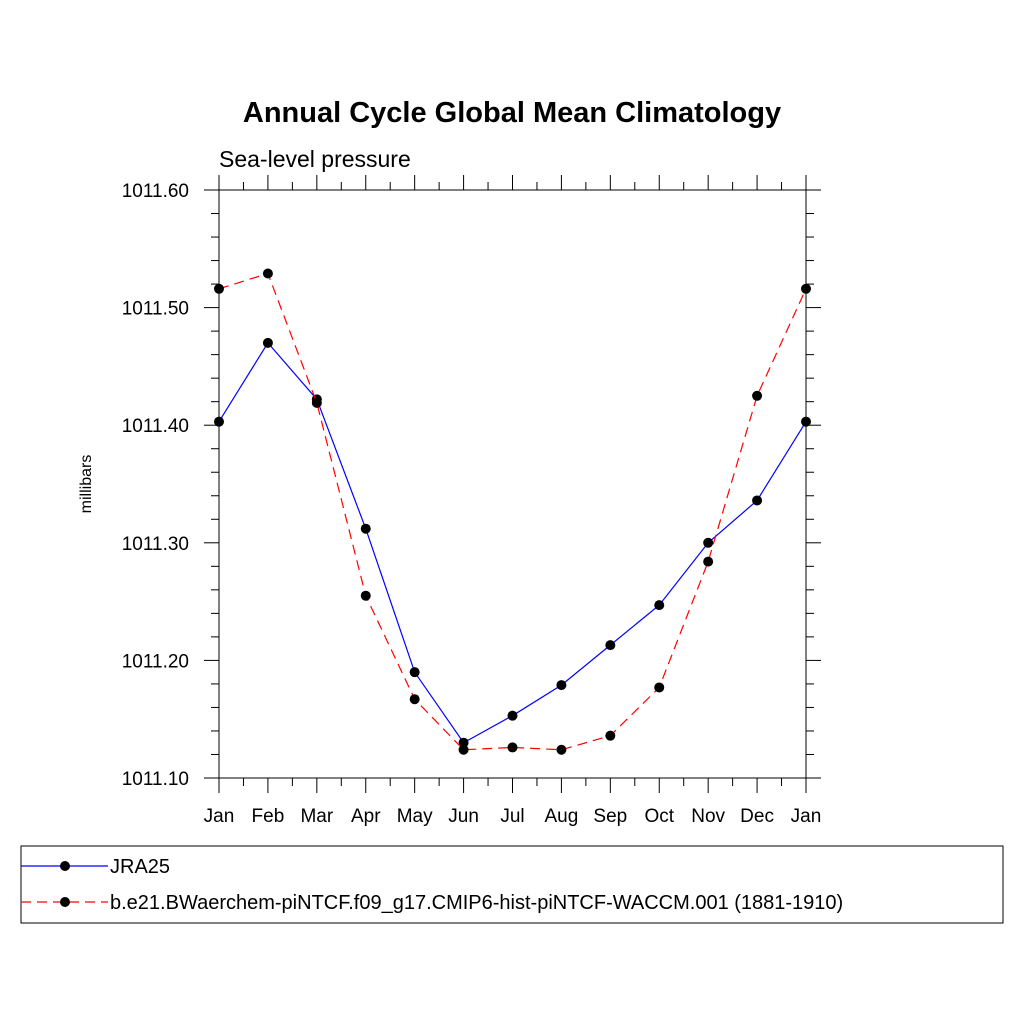 The image size is (1024, 1024). What do you see at coordinates (708, 816) in the screenshot?
I see `x-tick-label: Nov` at bounding box center [708, 816].